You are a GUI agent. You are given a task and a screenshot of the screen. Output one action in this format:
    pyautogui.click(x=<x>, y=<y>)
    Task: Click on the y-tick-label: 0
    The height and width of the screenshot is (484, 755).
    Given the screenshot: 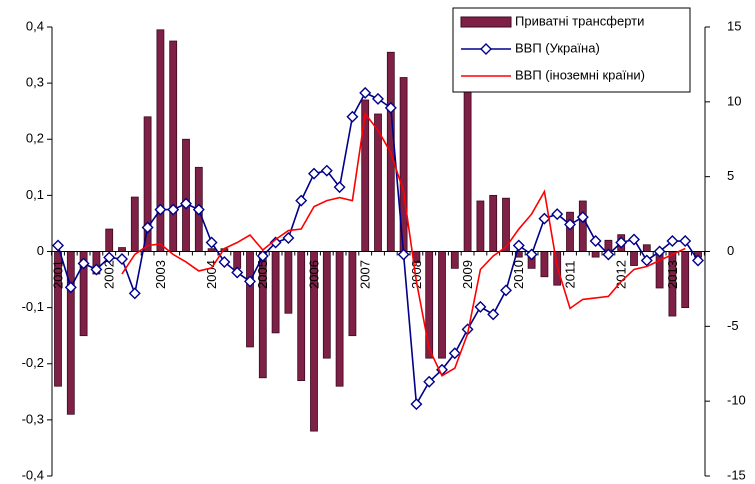 What is the action you would take?
    pyautogui.click(x=40, y=250)
    